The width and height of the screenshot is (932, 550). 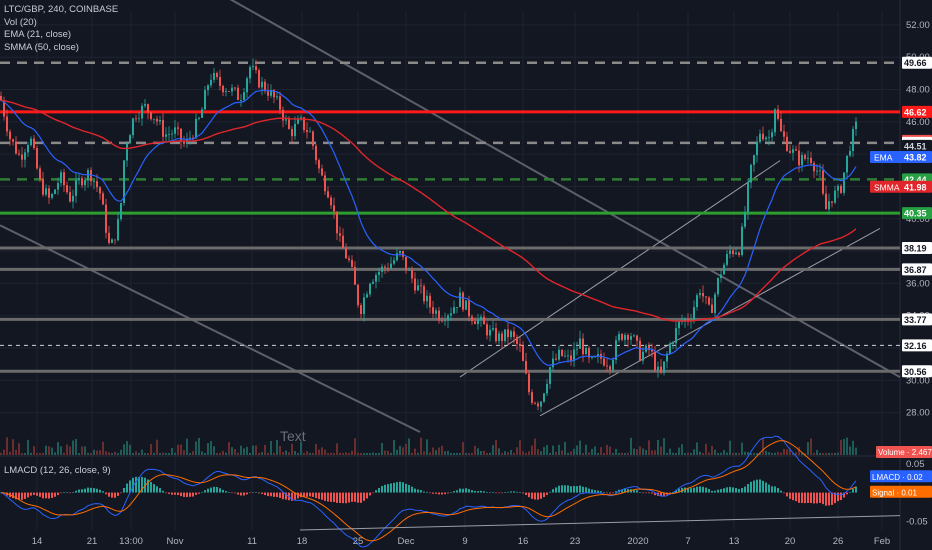 I want to click on y-tick-label: 46.00, so click(x=918, y=122).